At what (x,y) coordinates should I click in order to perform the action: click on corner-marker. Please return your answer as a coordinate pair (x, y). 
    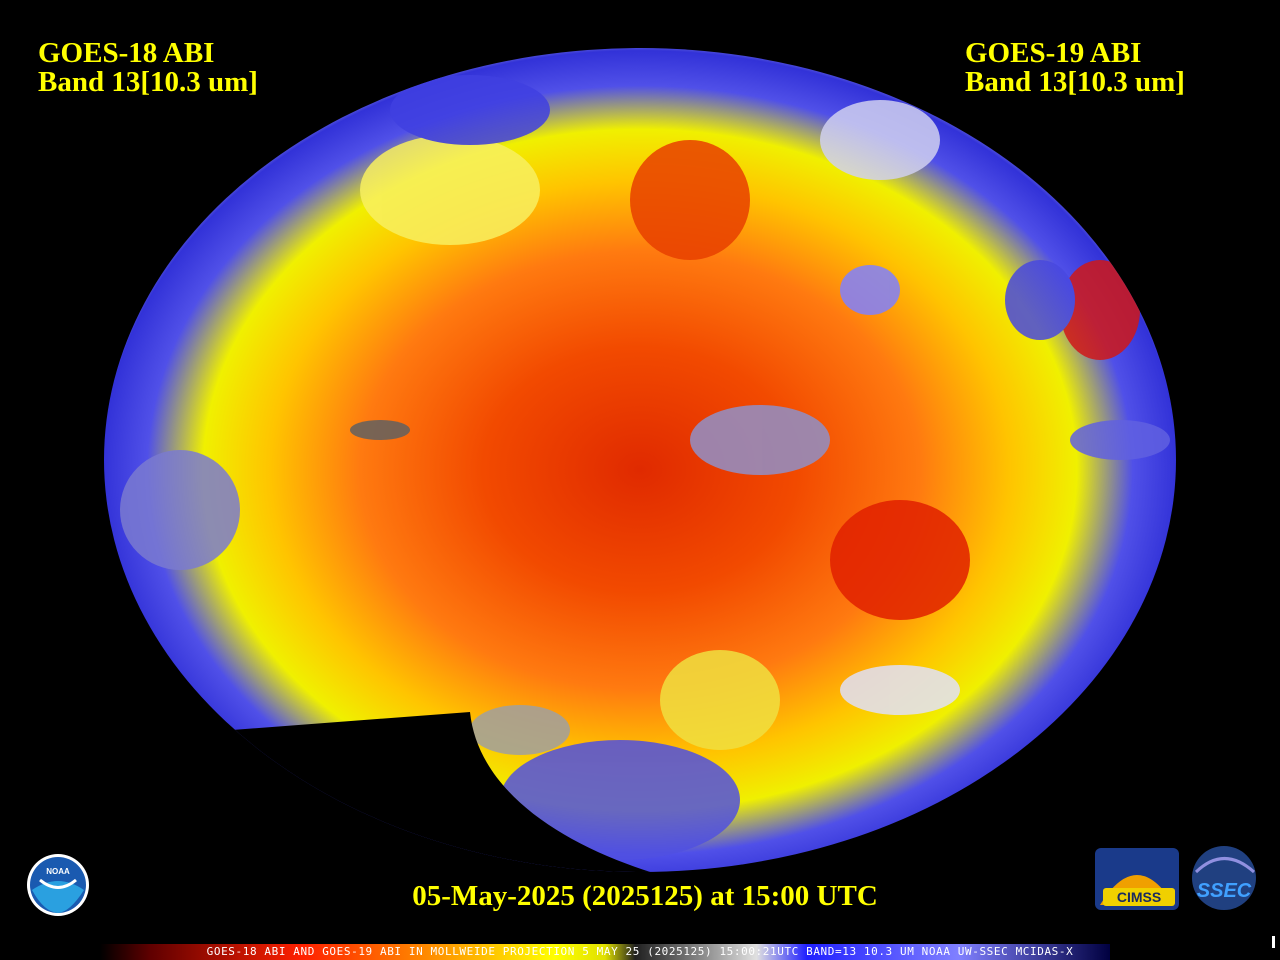
    Looking at the image, I should click on (1273, 942).